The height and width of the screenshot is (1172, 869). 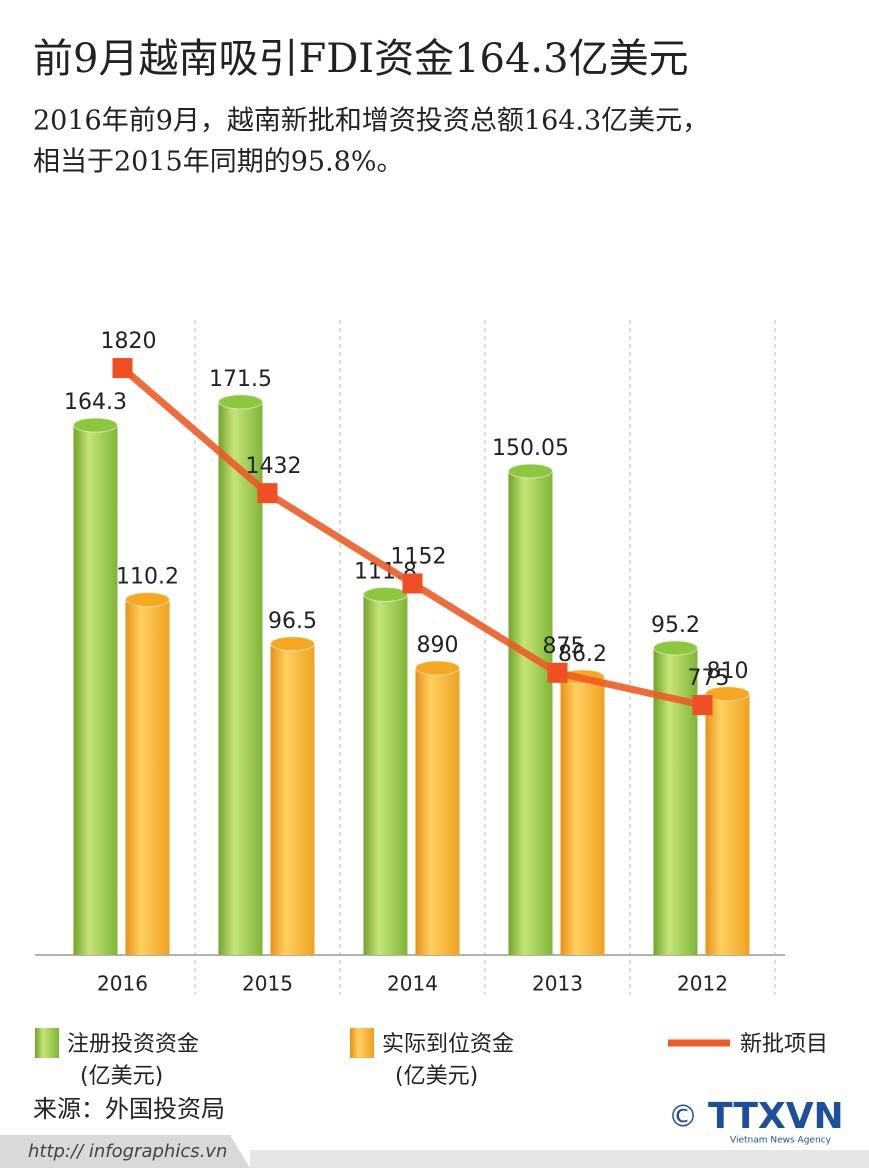 I want to click on legend-label: 注册投资资金, so click(x=133, y=1044).